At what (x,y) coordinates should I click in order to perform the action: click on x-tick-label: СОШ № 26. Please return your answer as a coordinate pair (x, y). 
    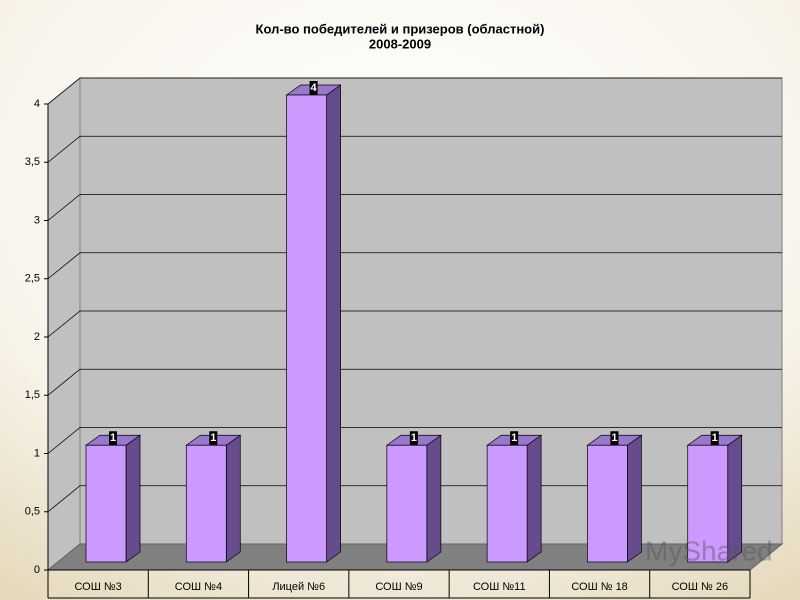
    Looking at the image, I should click on (700, 587).